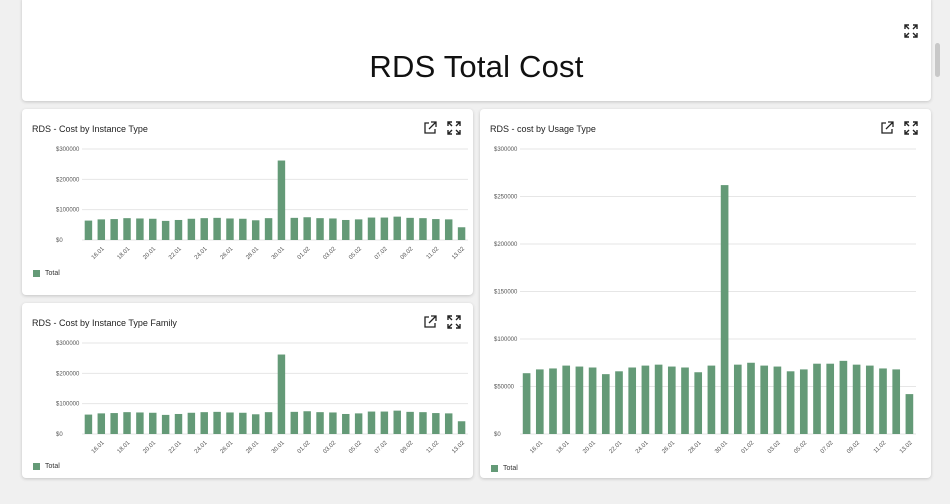 The image size is (950, 504). What do you see at coordinates (906, 447) in the screenshot?
I see `x-tick-label: 13.02` at bounding box center [906, 447].